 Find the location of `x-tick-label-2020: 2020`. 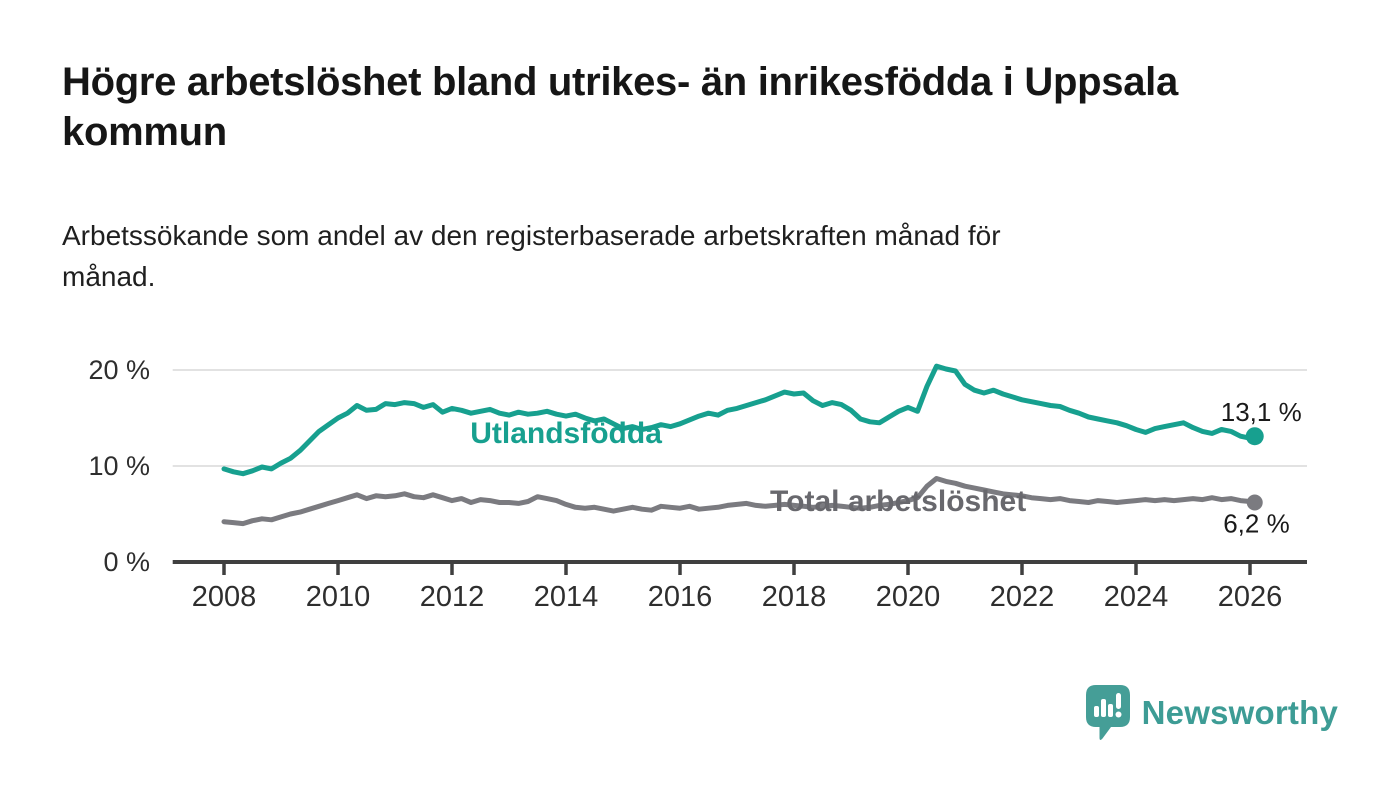

x-tick-label-2020: 2020 is located at coordinates (908, 597).